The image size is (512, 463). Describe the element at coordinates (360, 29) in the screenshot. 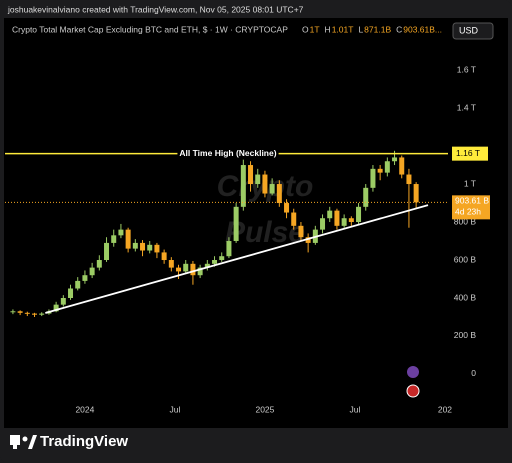

I see `ohlc-key: L` at that location.